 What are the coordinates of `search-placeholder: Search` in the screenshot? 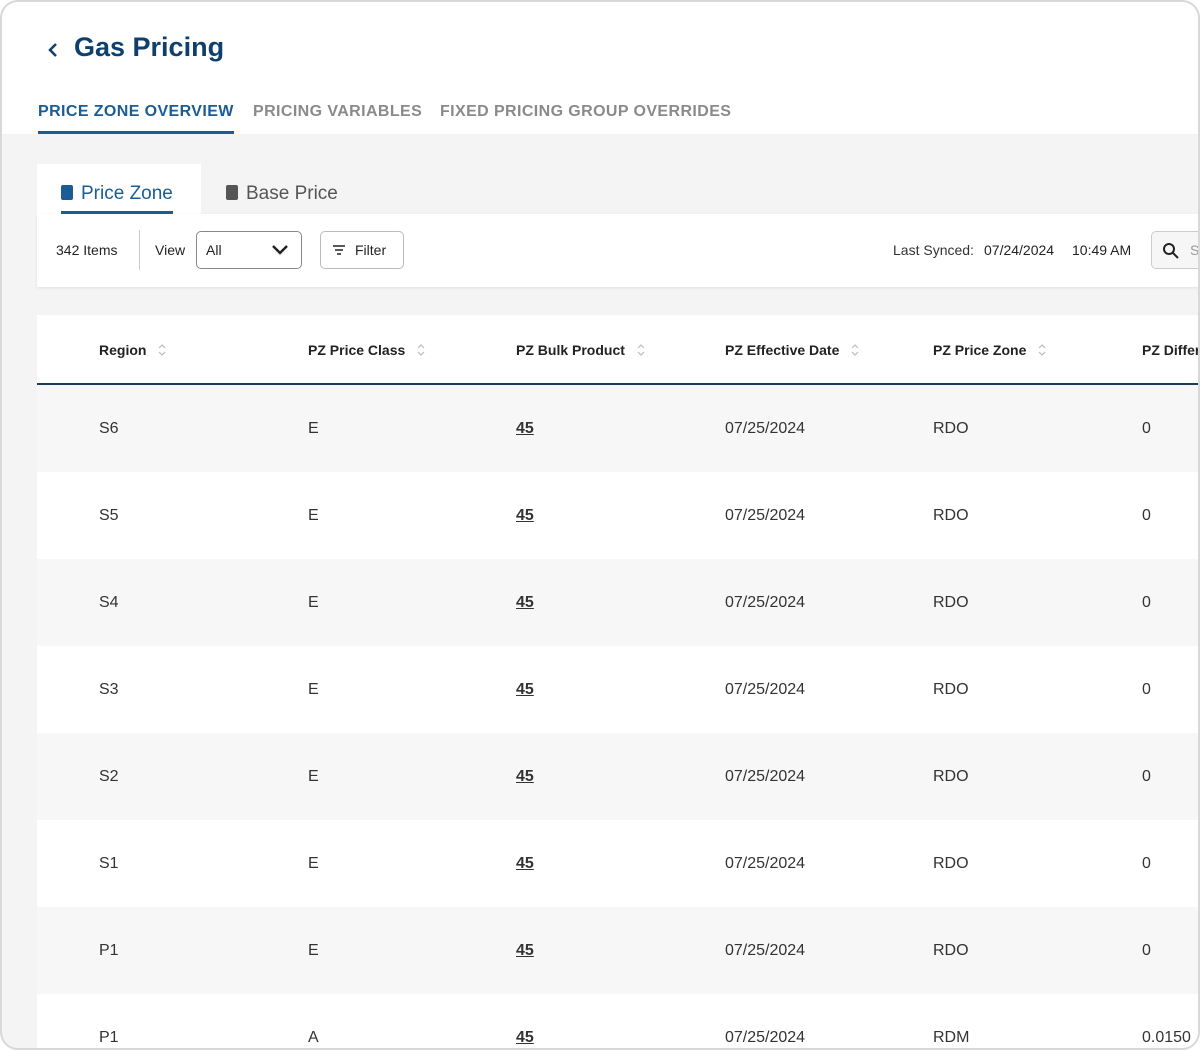 It's located at (1195, 250).